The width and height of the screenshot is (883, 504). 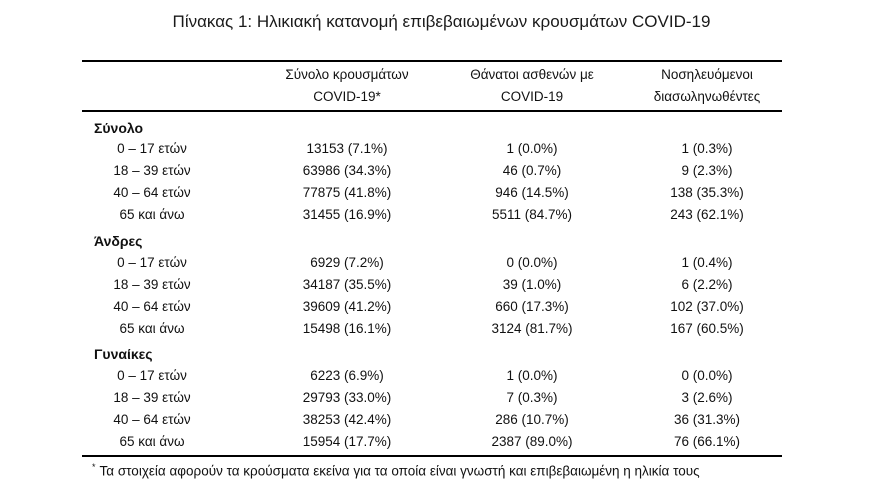 I want to click on deaths-cell: 46 (0.7%), so click(x=532, y=170).